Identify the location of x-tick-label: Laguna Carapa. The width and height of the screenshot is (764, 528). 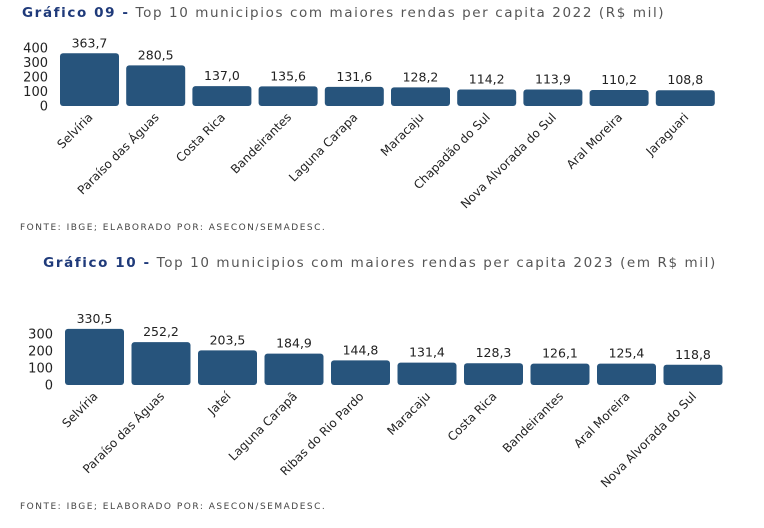
(323, 147).